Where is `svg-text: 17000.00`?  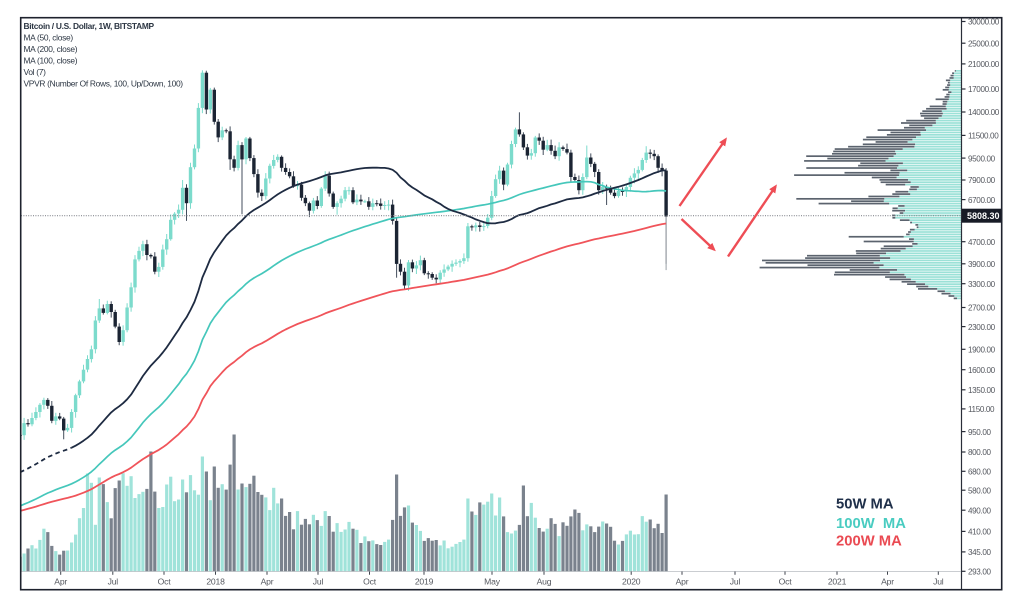 svg-text: 17000.00 is located at coordinates (984, 89).